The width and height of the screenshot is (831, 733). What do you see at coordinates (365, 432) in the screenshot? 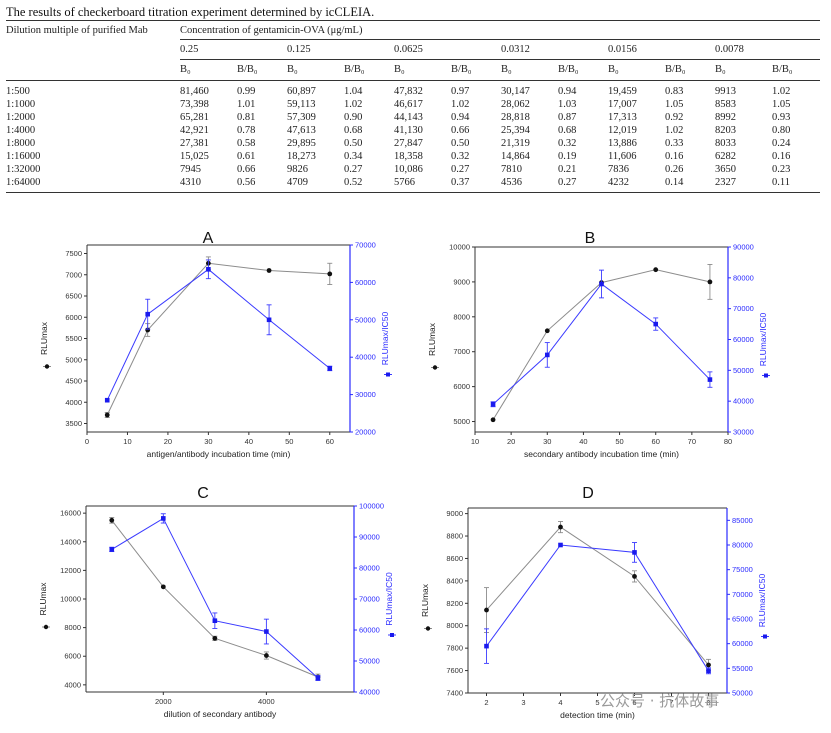
I see `y2-tick-label: 20000` at bounding box center [365, 432].